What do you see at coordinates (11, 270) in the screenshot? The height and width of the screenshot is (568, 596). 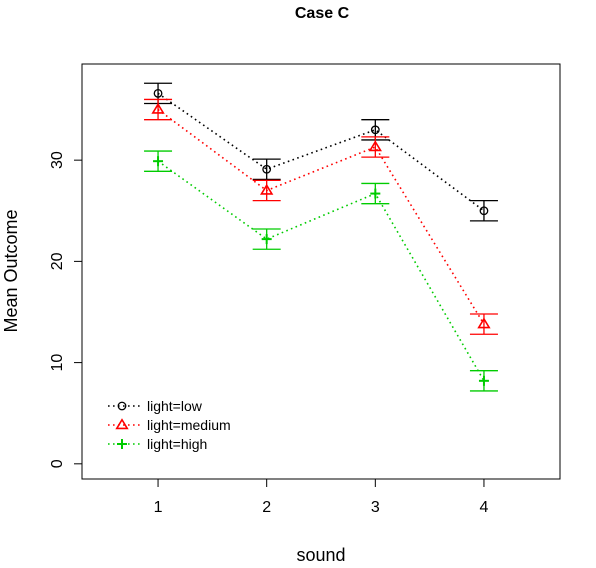 I see `y-axis-label: Mean Outcome` at bounding box center [11, 270].